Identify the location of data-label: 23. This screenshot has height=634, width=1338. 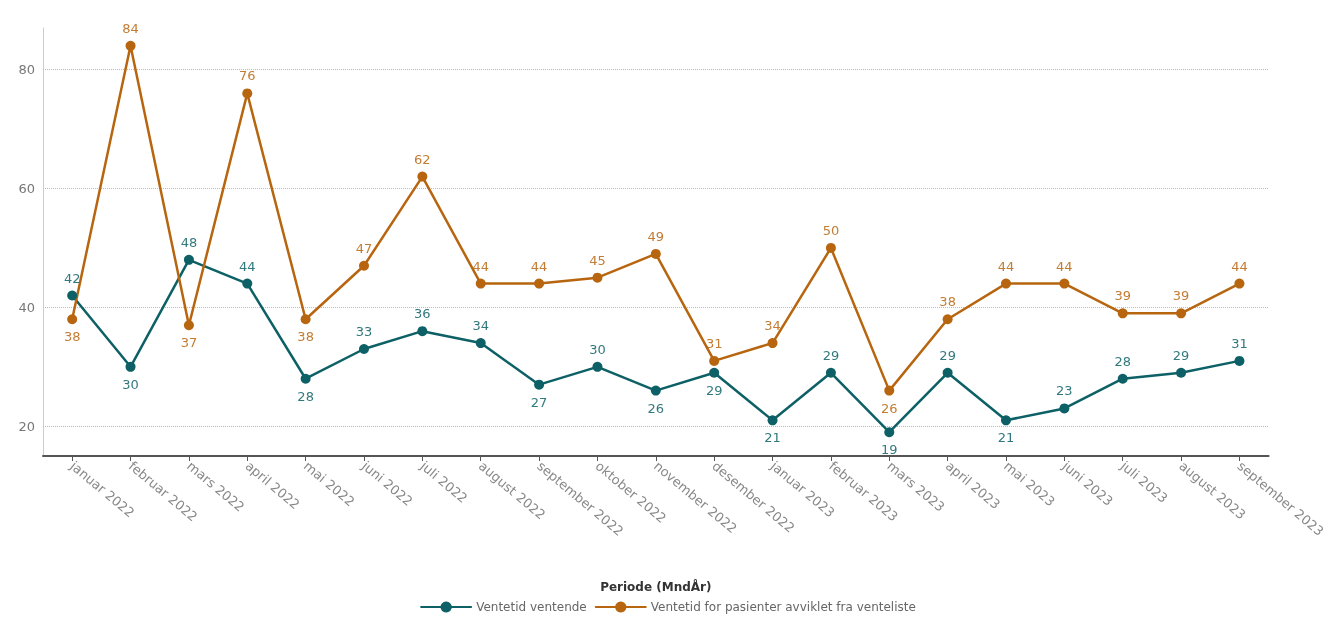
(1064, 391).